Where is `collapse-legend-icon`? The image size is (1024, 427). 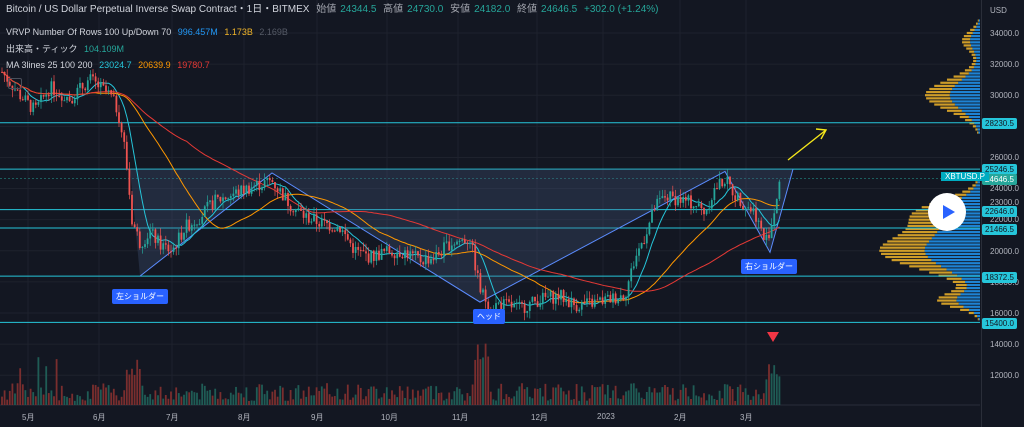
collapse-legend-icon is located at coordinates (15, 83).